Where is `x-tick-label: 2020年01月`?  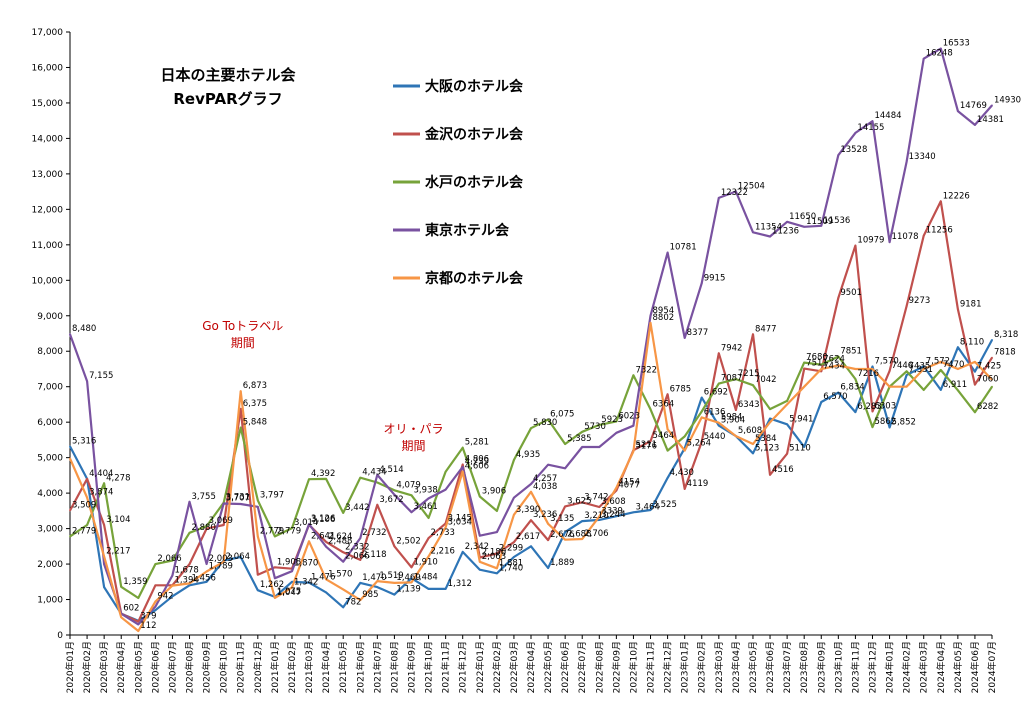
x-tick-label: 2020年01月 is located at coordinates (70, 667).